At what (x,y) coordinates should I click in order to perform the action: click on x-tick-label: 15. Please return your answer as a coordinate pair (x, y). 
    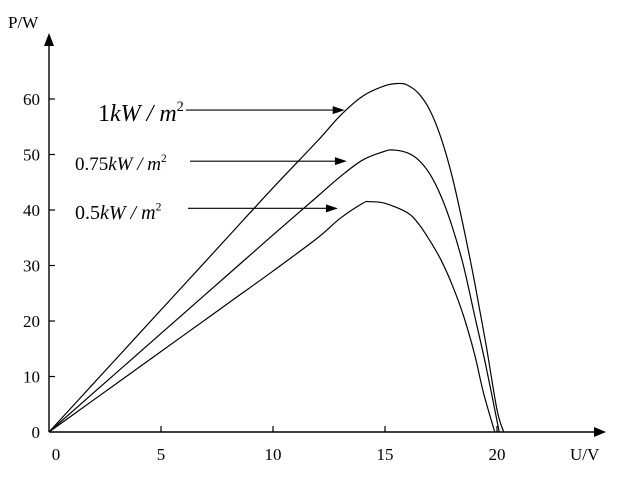
    Looking at the image, I should click on (385, 454).